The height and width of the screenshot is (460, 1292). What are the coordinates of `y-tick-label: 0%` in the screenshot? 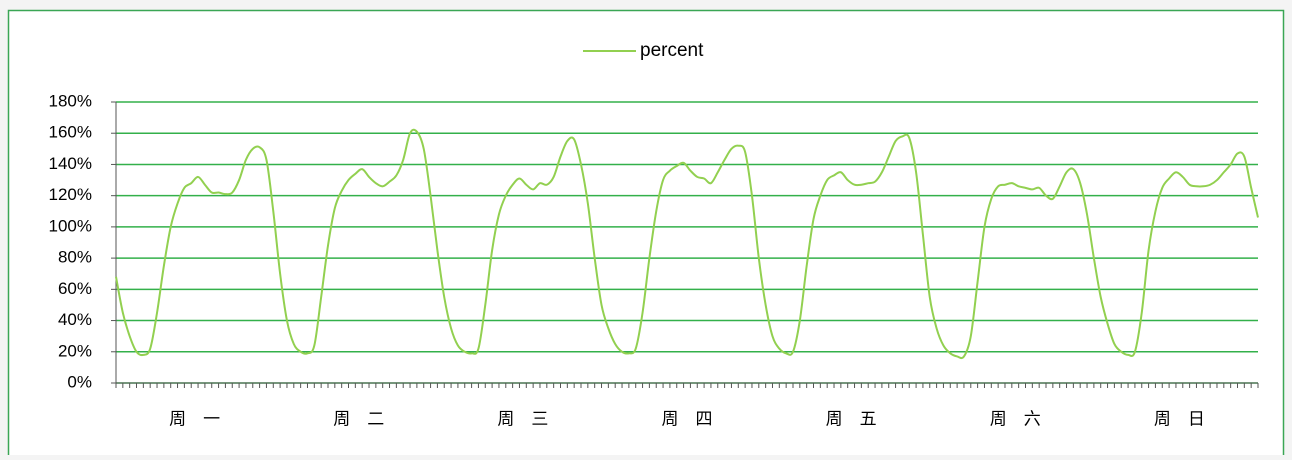 It's located at (79, 381).